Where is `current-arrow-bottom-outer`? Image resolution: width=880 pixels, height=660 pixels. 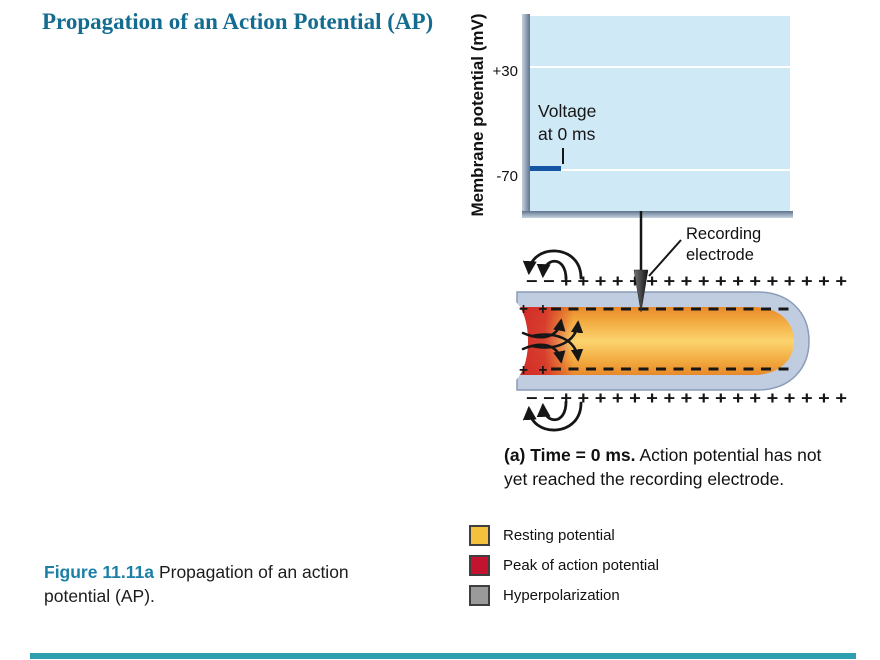 current-arrow-bottom-outer is located at coordinates (552, 416).